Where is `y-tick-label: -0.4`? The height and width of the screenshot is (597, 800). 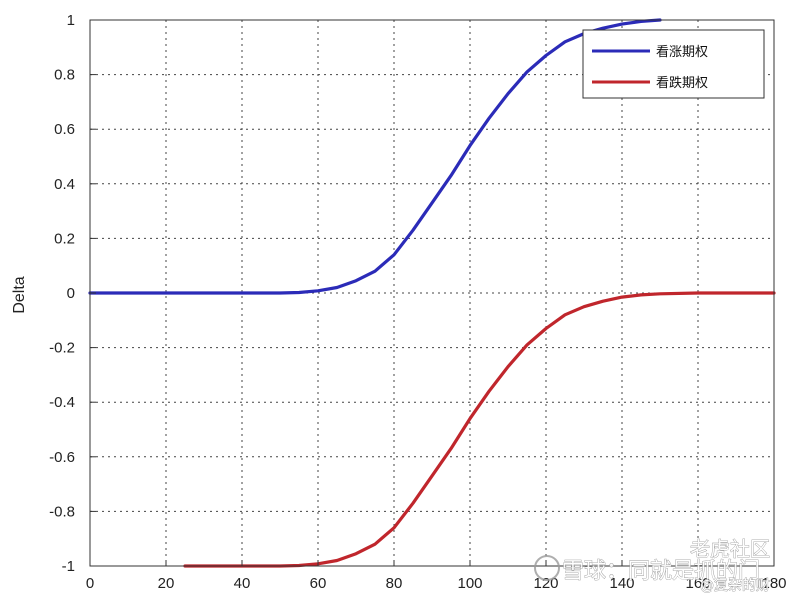
y-tick-label: -0.4 is located at coordinates (62, 402).